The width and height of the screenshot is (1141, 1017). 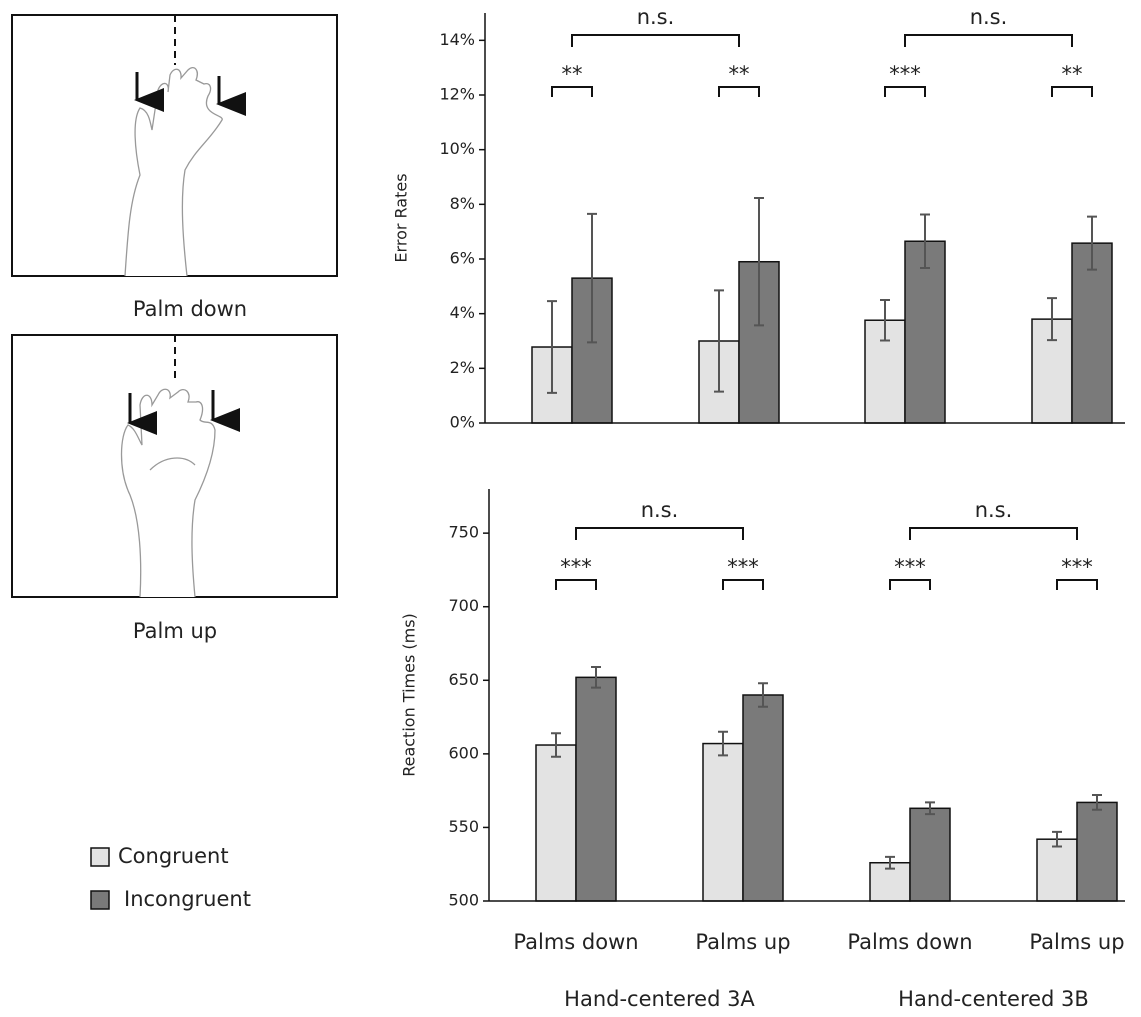 What do you see at coordinates (463, 826) in the screenshot?
I see `y-tick-label: 550` at bounding box center [463, 826].